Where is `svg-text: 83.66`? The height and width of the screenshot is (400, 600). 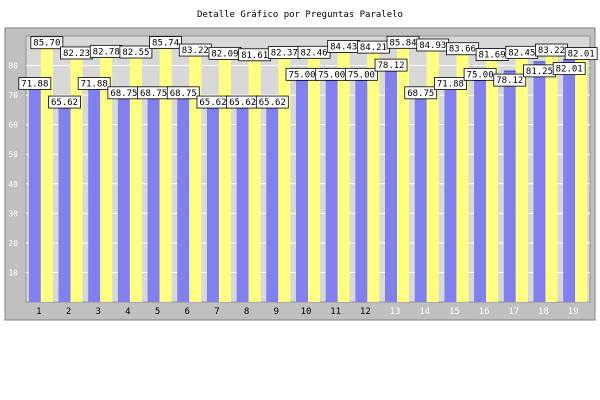 svg-text: 83.66 is located at coordinates (462, 50).